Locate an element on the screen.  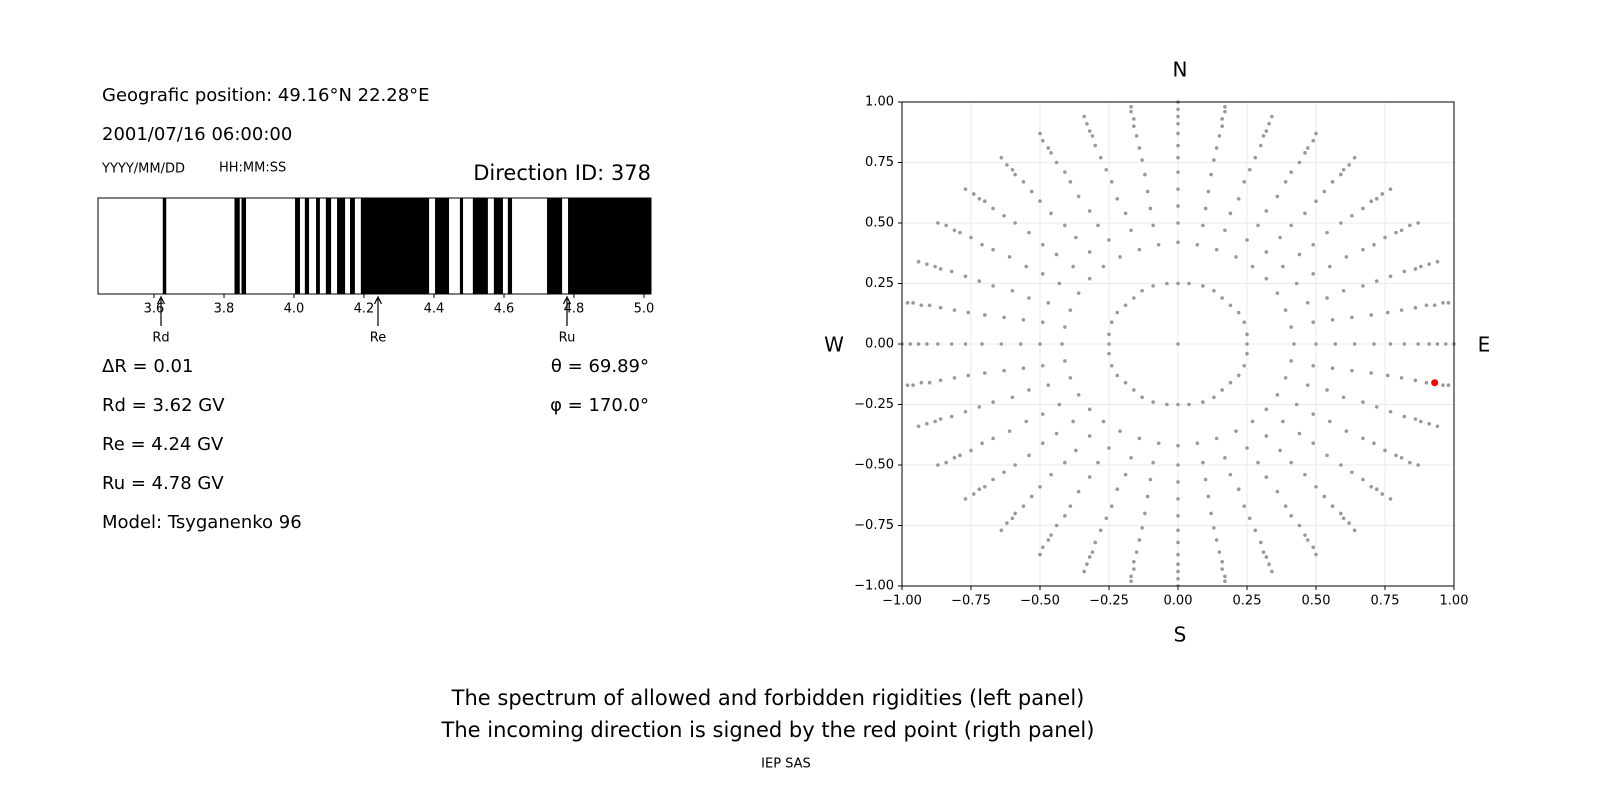
marker-label: Ru is located at coordinates (567, 338).